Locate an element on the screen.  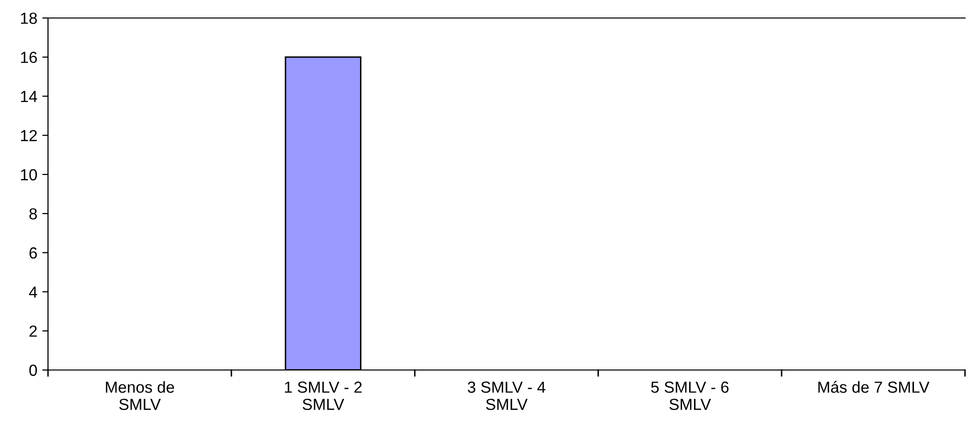
y-tick-label: 4 is located at coordinates (33, 292).